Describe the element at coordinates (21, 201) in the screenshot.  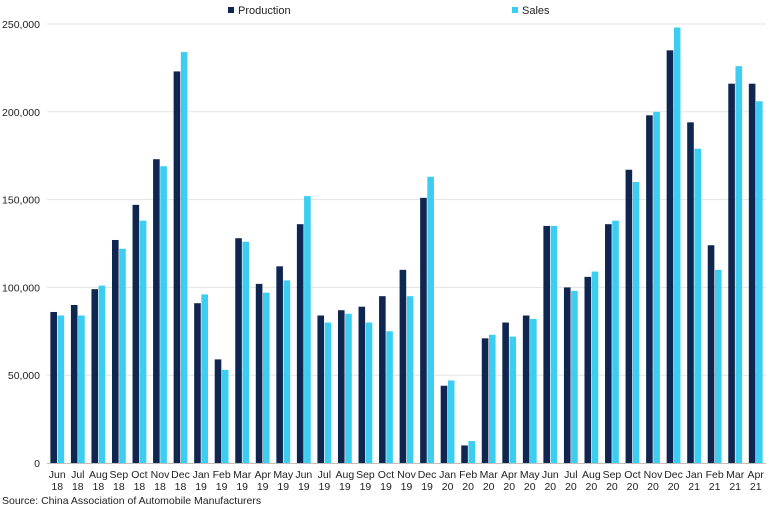
I see `y-tick-label: 150,000` at that location.